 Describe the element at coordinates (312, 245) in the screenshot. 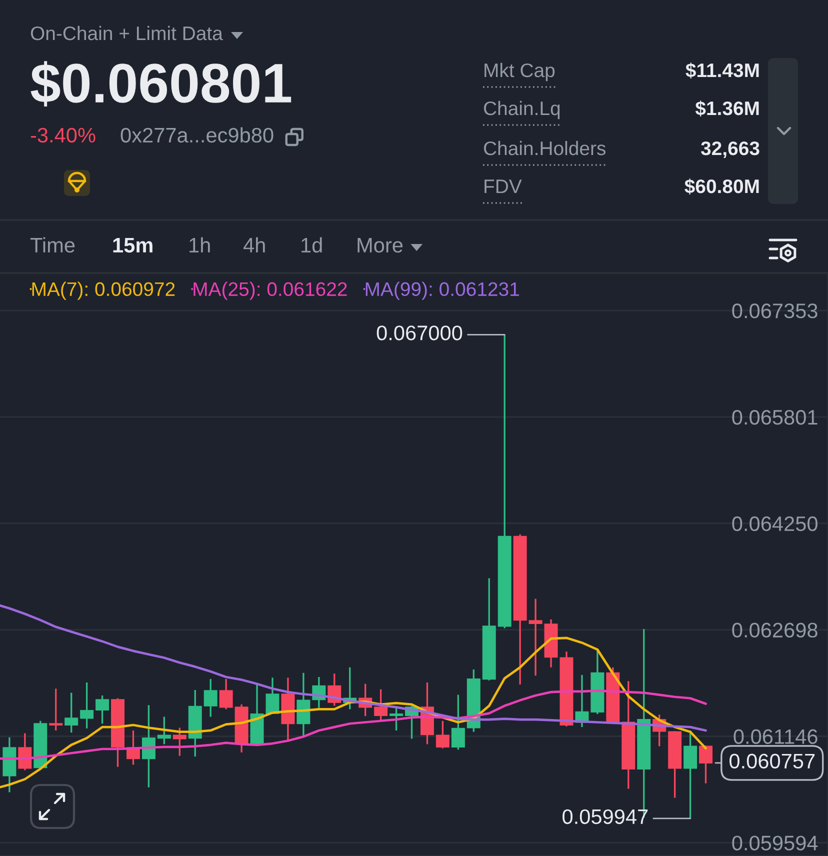

I see `text: 1d` at that location.